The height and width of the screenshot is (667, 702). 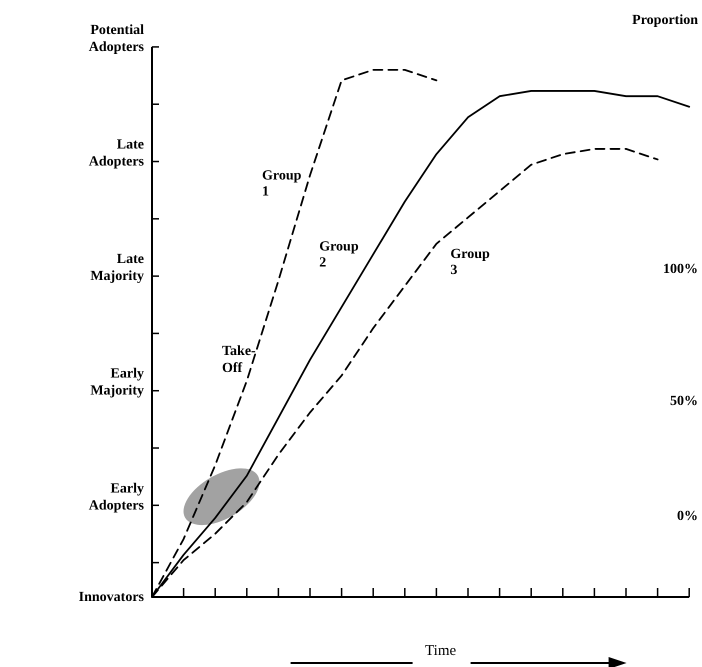 I want to click on annotation: 0%, so click(x=687, y=516).